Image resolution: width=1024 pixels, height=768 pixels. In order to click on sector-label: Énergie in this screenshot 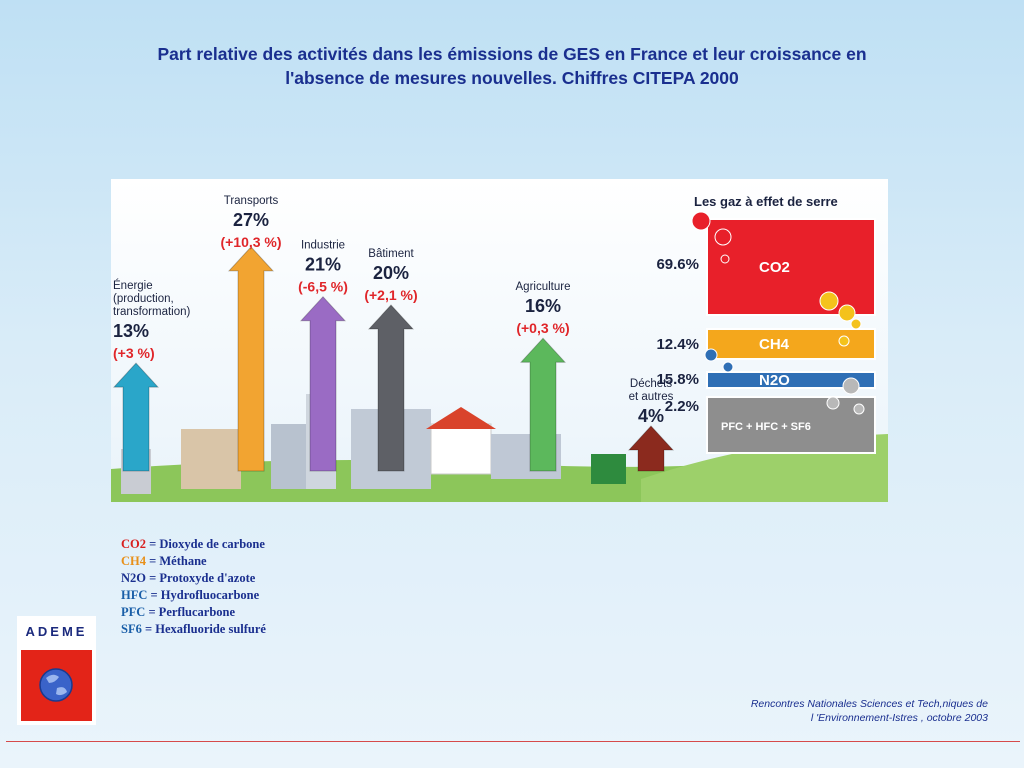, I will do `click(133, 285)`.